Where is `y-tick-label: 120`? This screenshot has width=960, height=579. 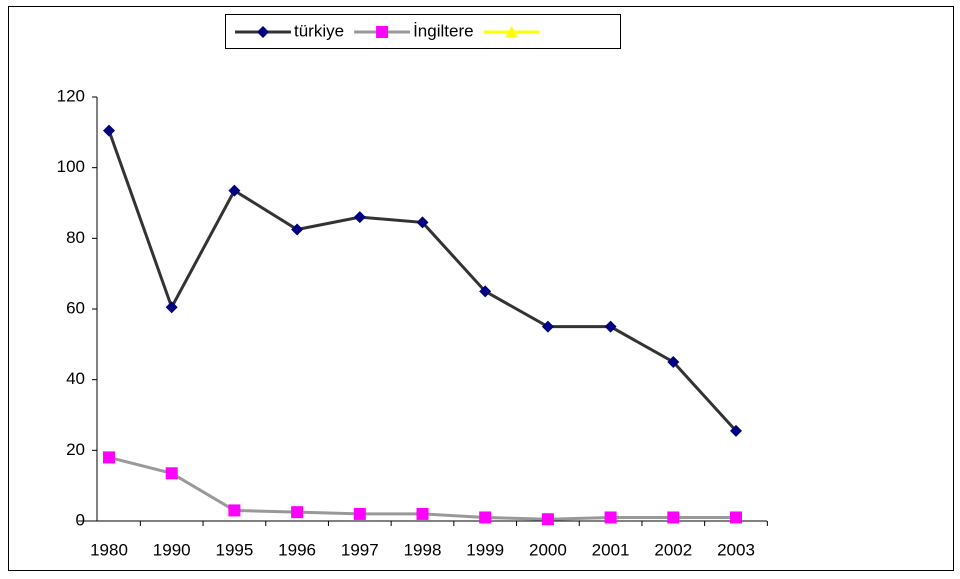
y-tick-label: 120 is located at coordinates (71, 95).